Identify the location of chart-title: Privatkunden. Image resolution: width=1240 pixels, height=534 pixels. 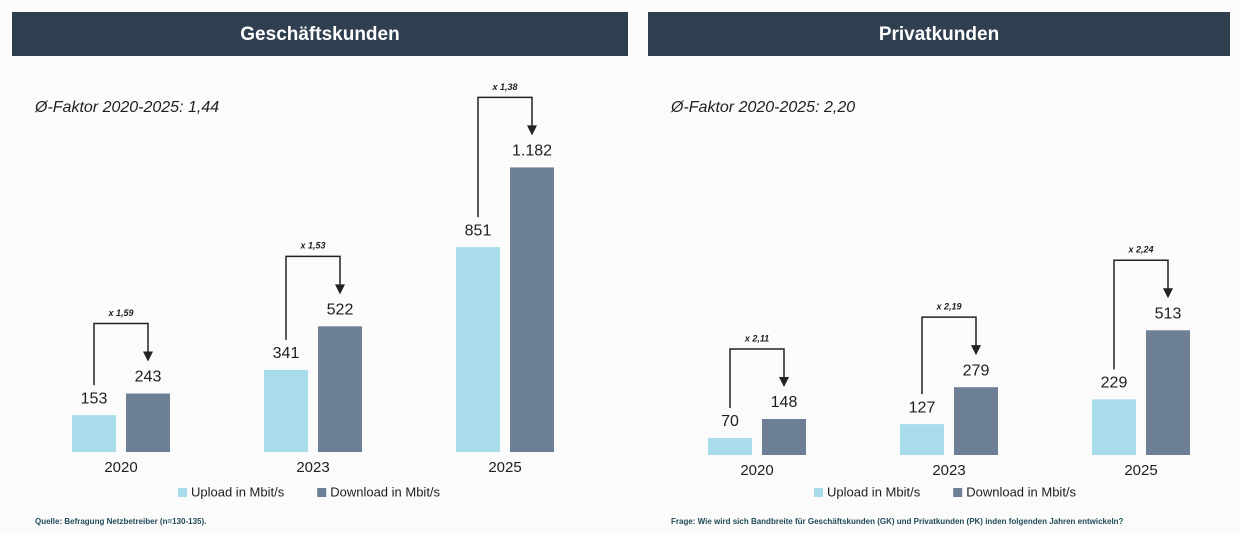
(939, 34).